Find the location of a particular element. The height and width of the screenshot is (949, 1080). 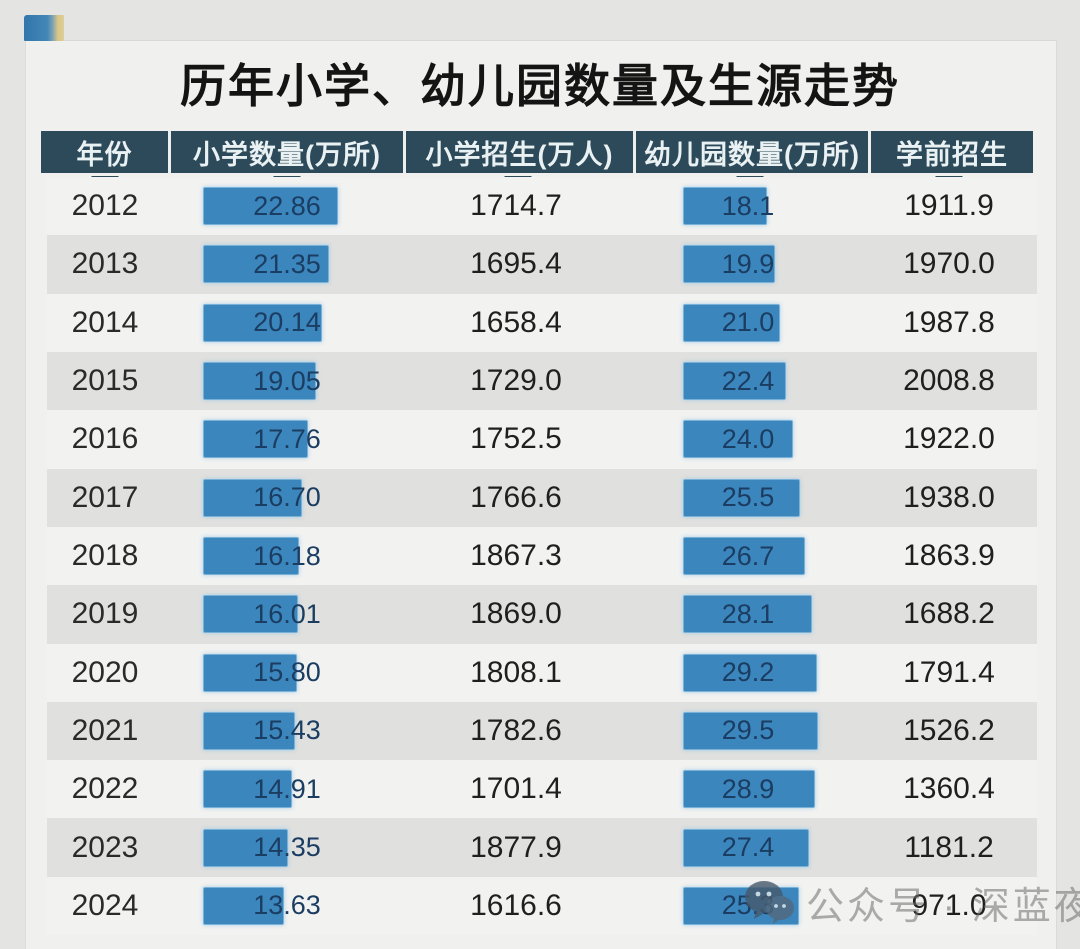

year-cell: 2014 is located at coordinates (105, 322).